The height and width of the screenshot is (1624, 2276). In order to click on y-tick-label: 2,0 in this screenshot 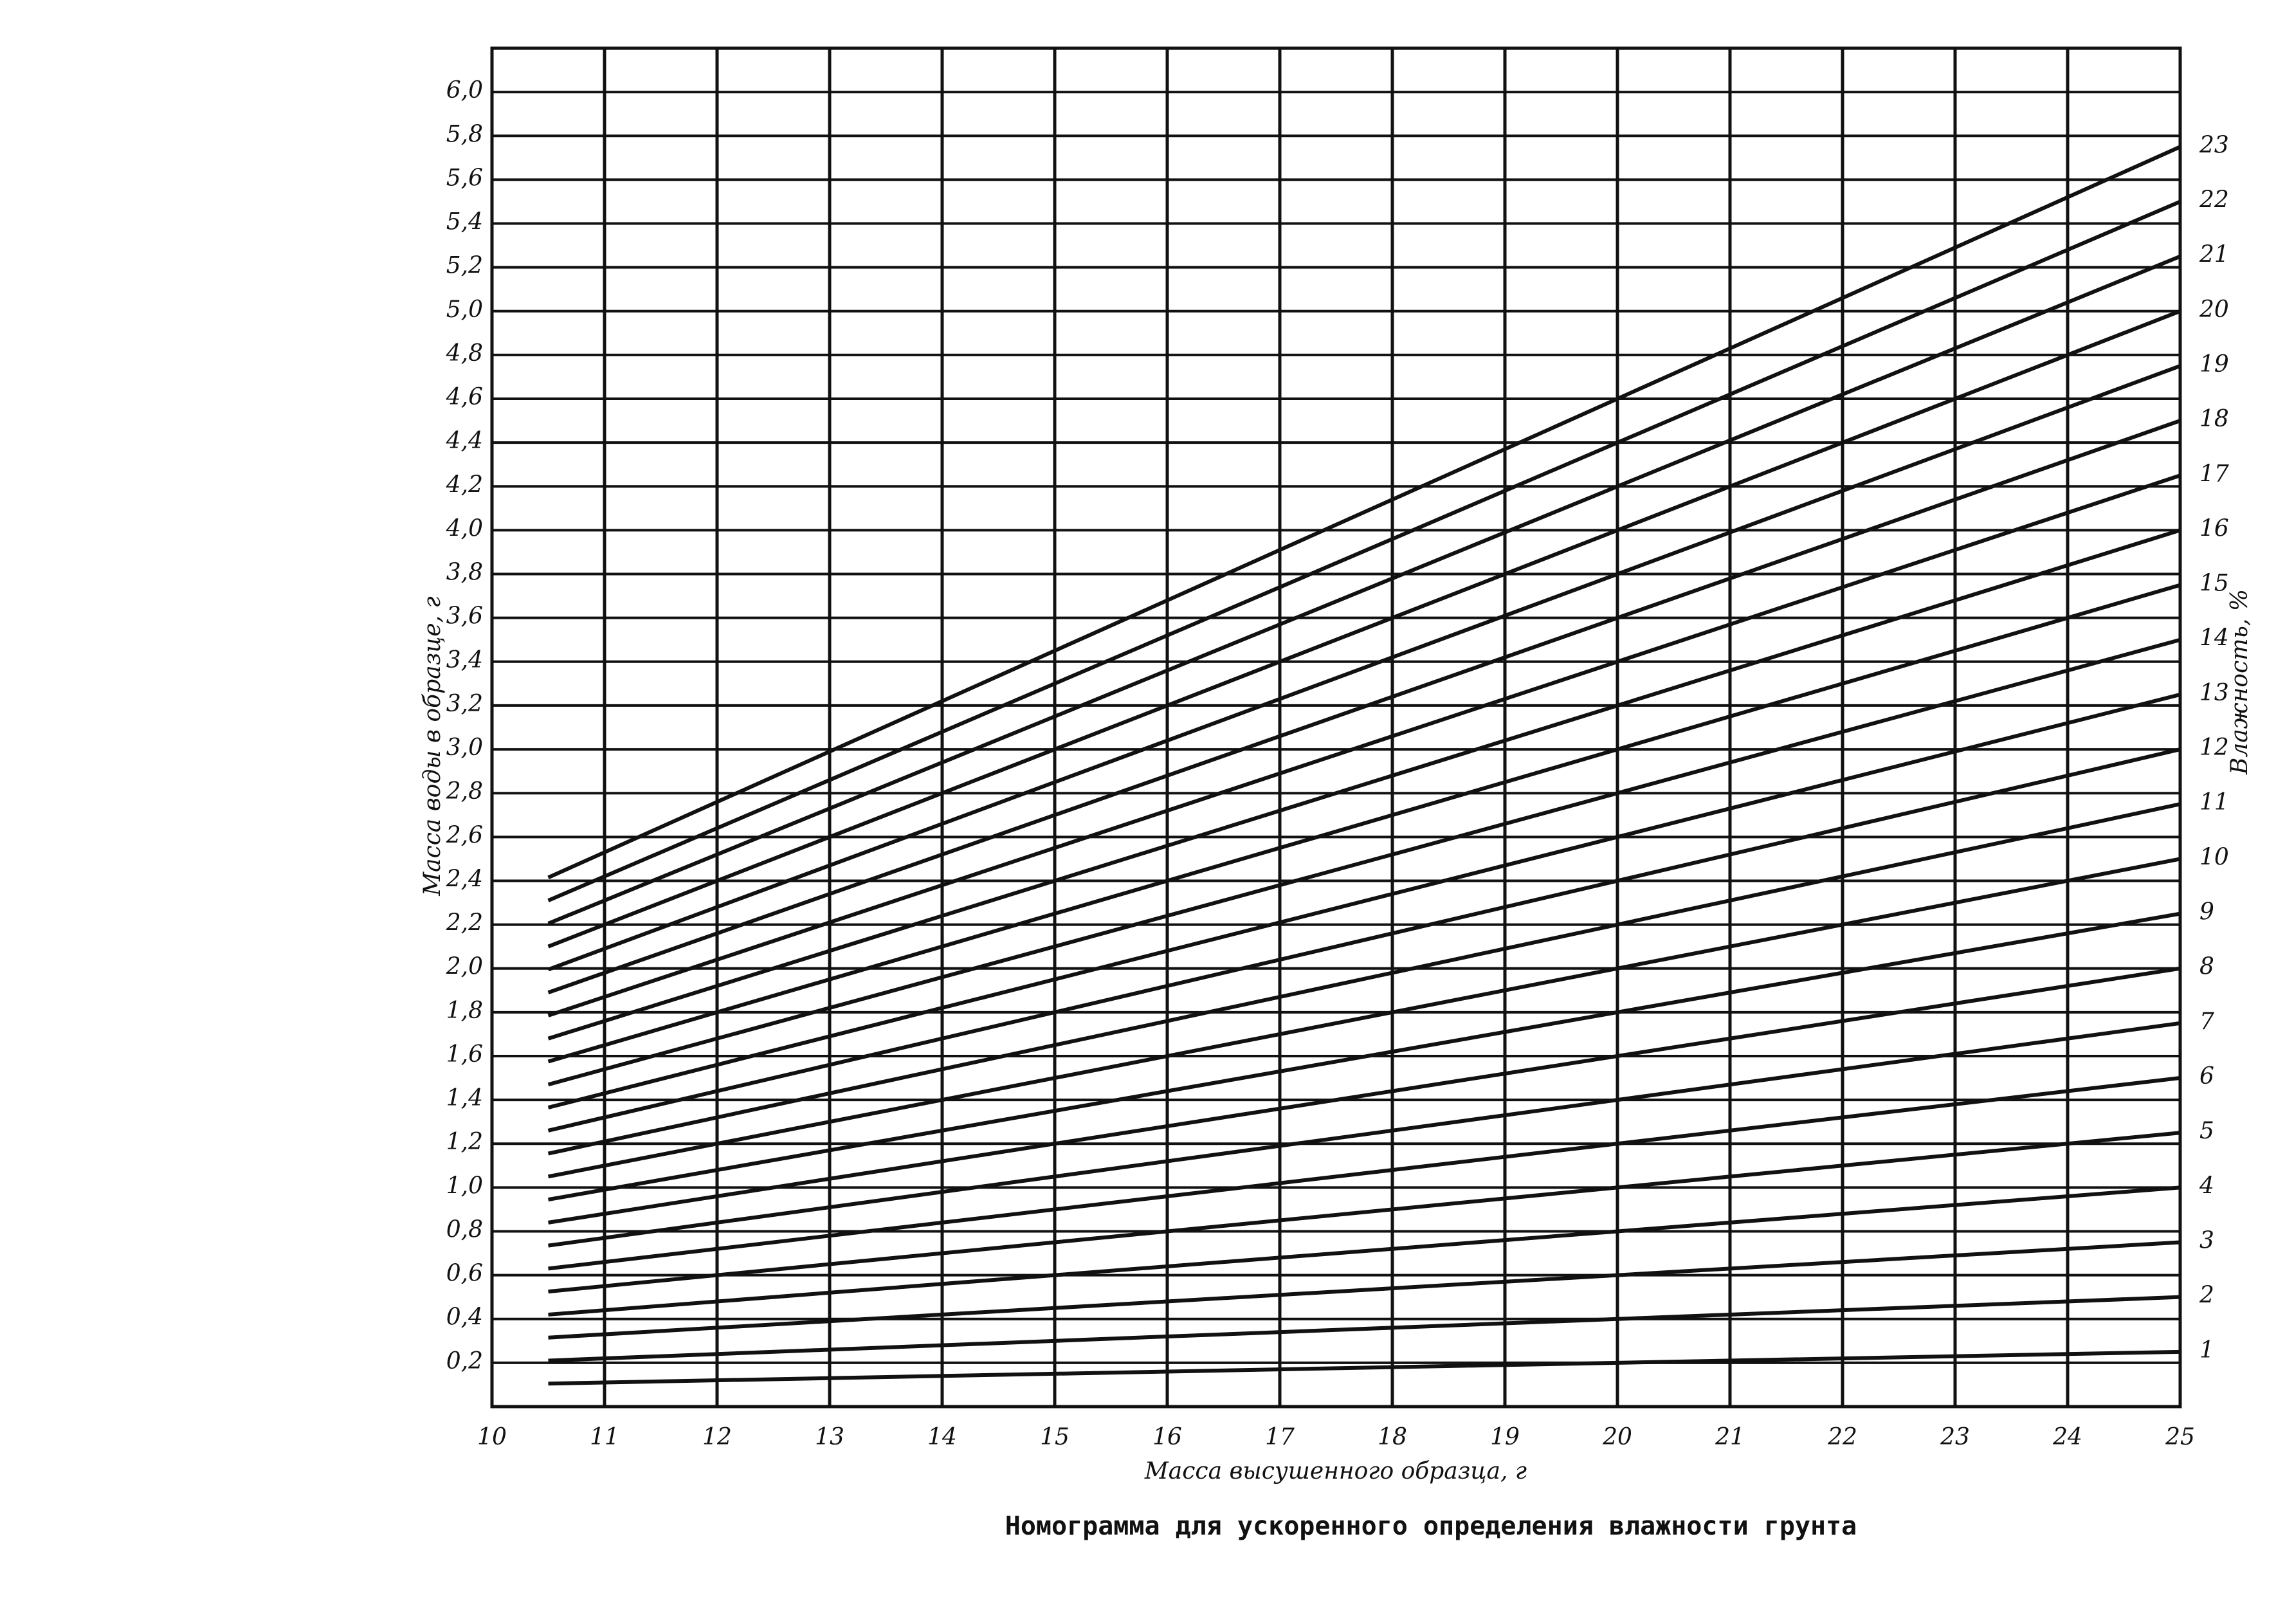, I will do `click(464, 967)`.